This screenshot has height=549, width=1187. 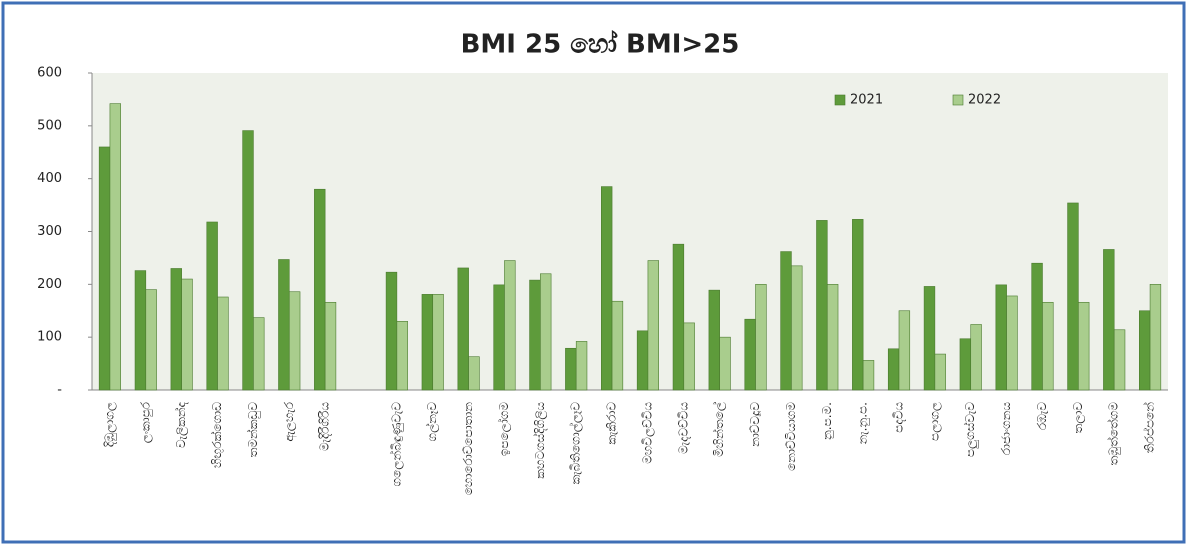 I want to click on y-tick-label: -, so click(x=59, y=390).